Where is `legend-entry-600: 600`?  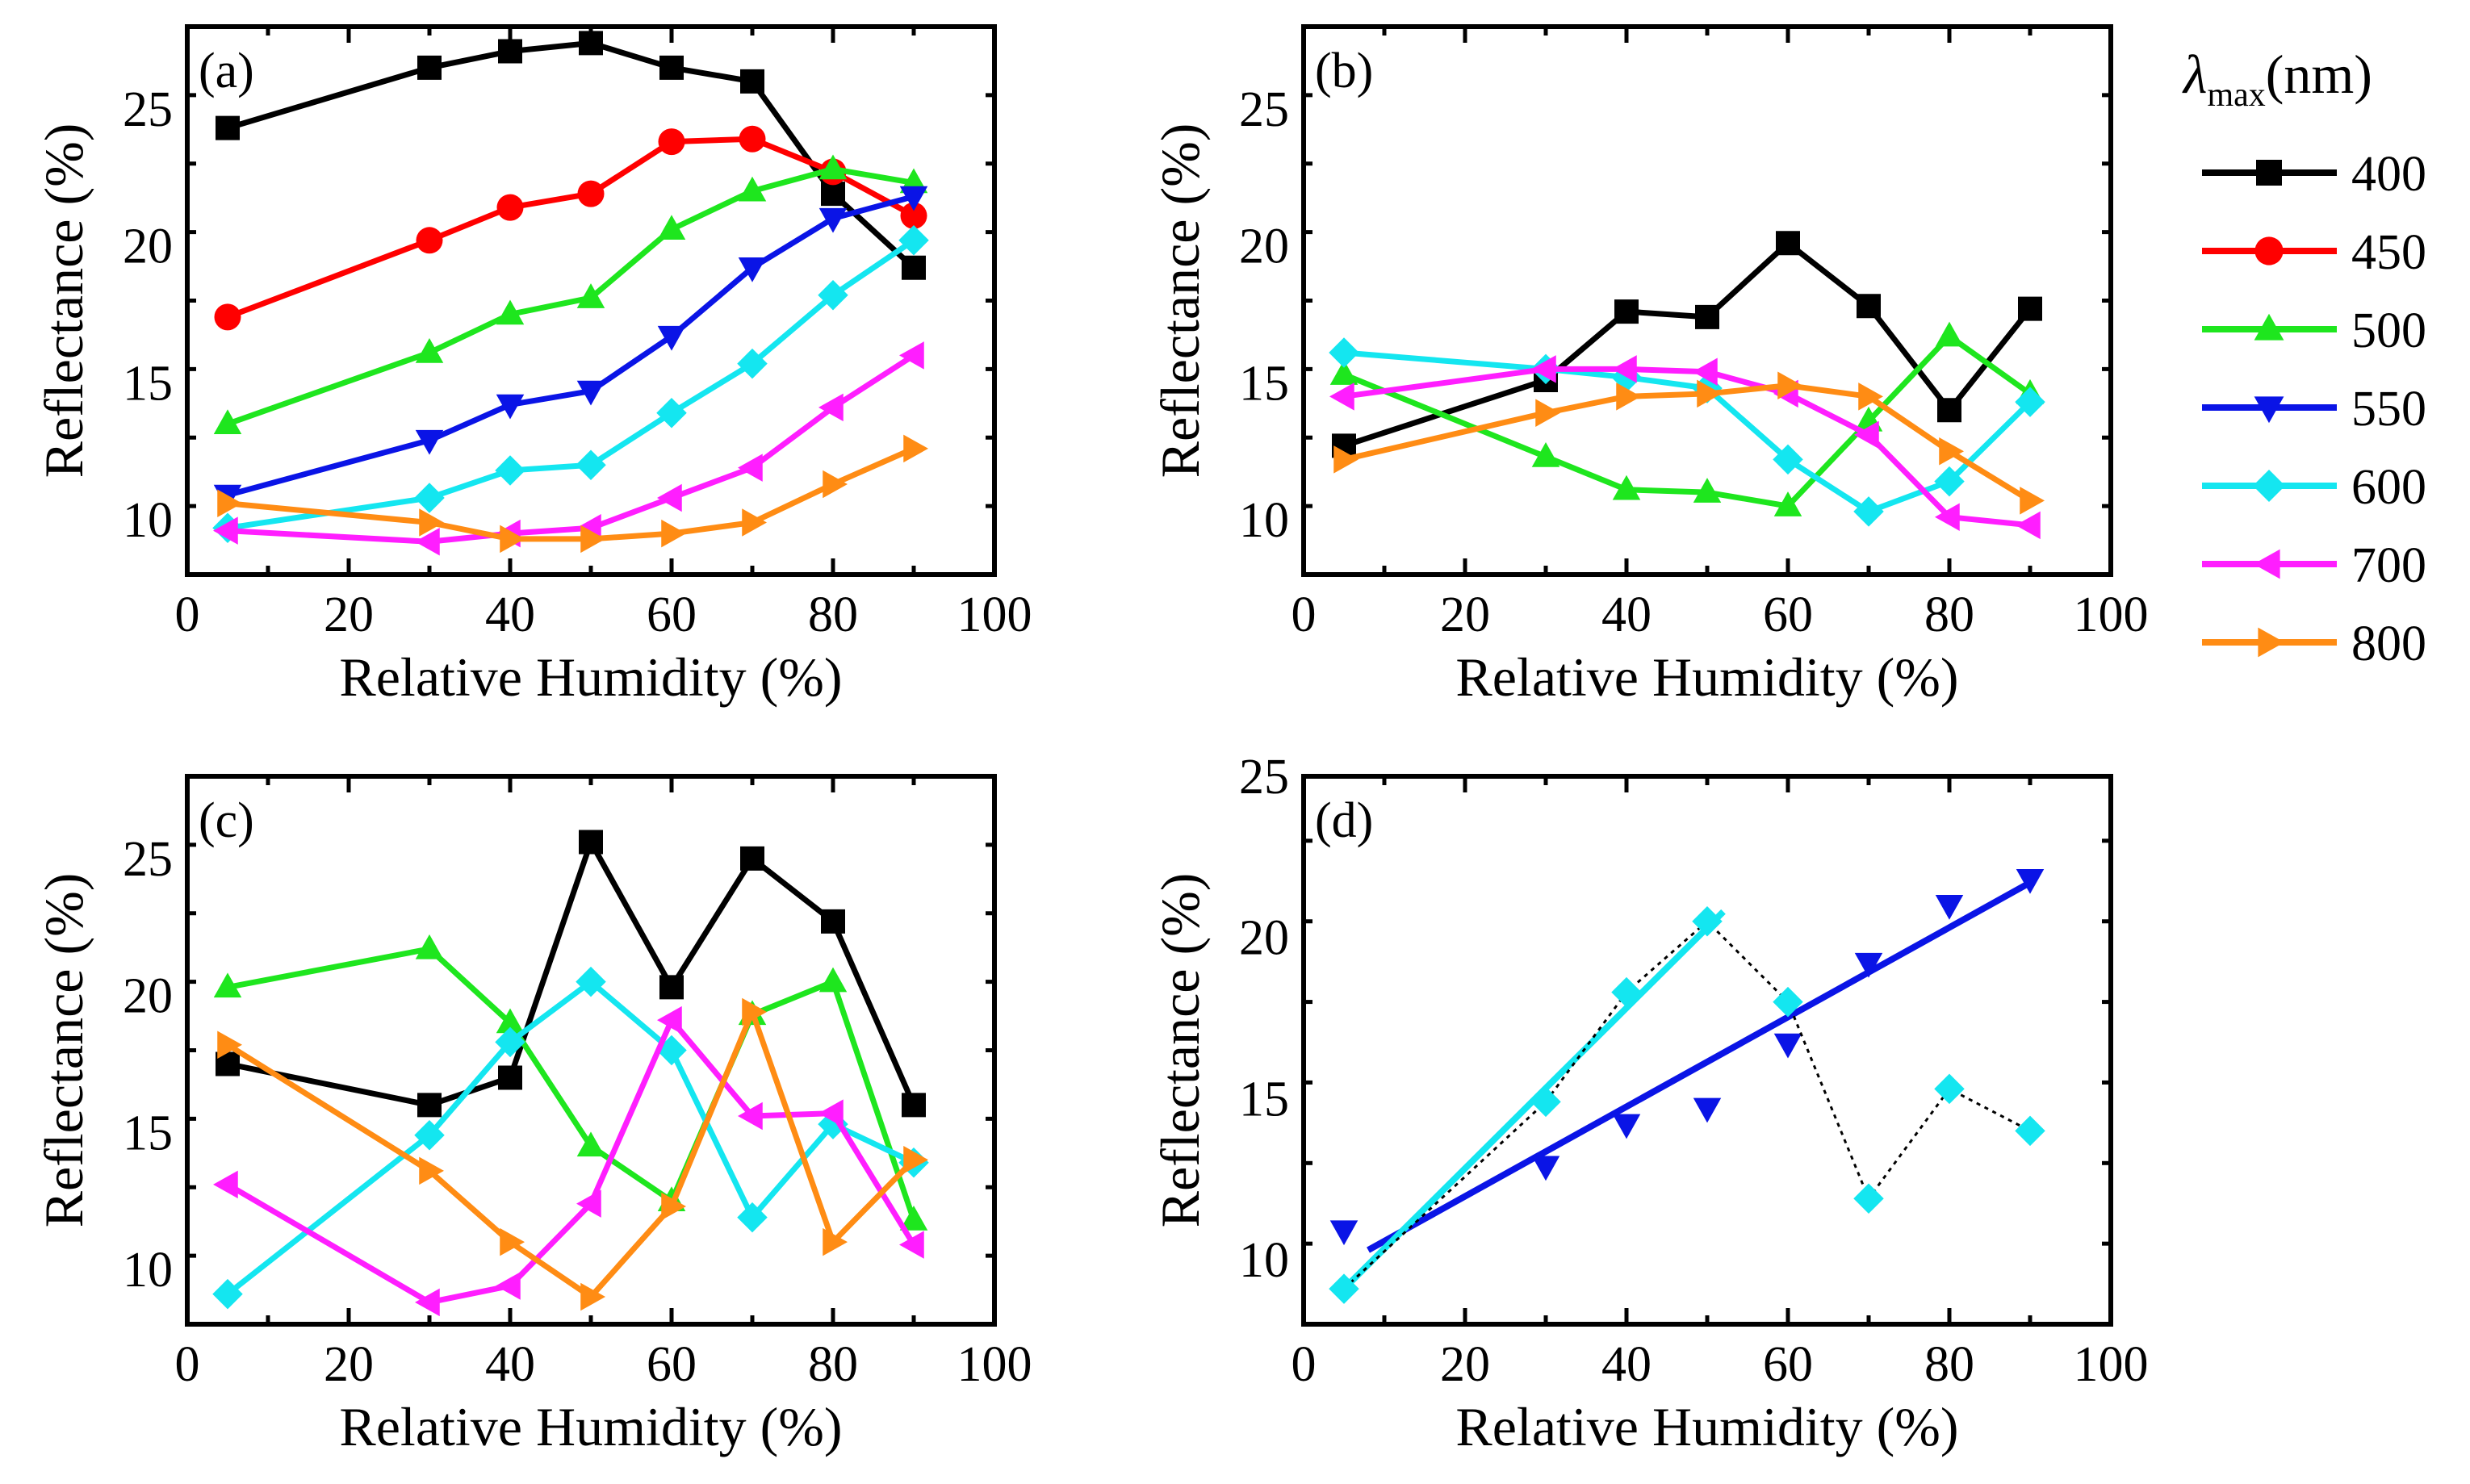
legend-entry-600: 600 is located at coordinates (2314, 487).